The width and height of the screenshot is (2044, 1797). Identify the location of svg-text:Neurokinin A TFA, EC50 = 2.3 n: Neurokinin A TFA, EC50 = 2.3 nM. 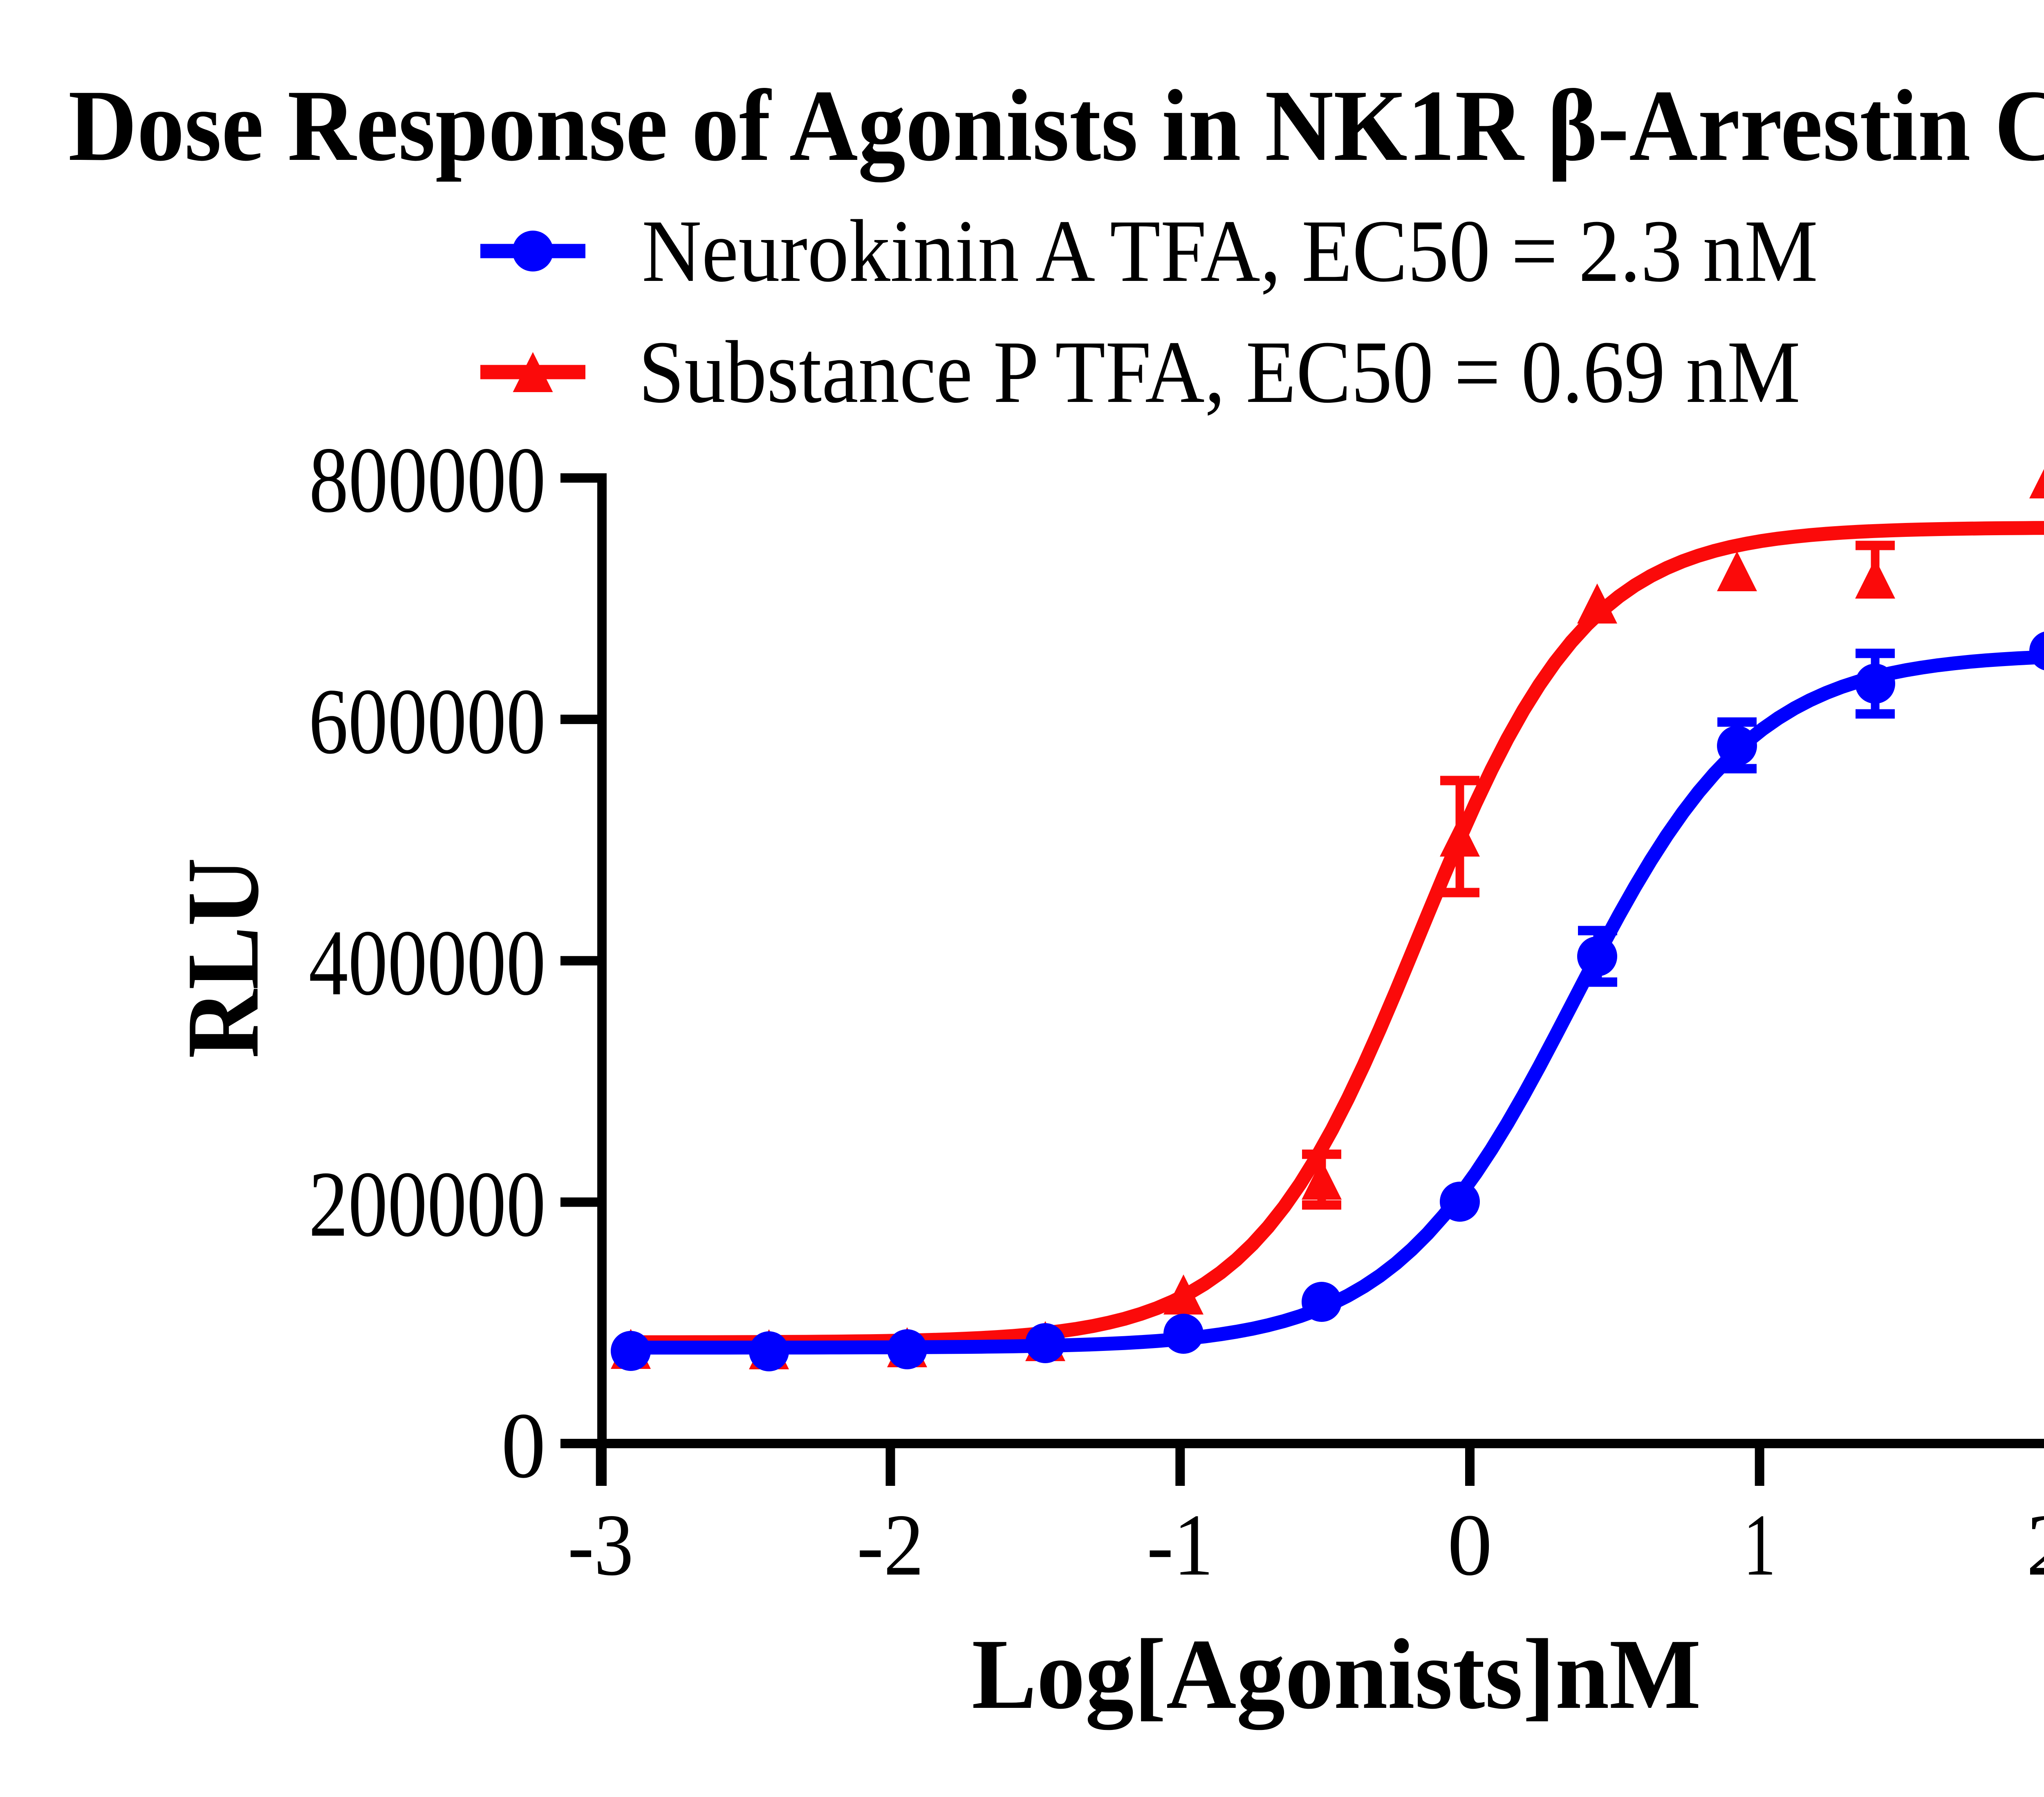
(1230, 251).